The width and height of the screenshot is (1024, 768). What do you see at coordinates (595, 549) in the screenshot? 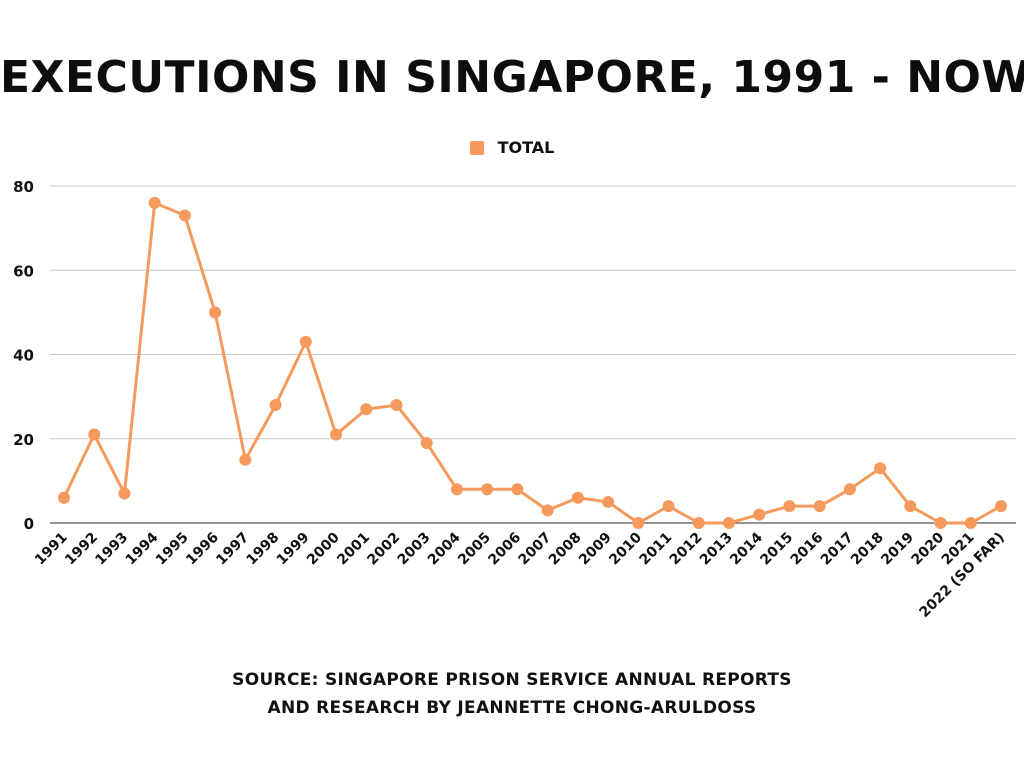
I see `x-tick-label: 2009` at bounding box center [595, 549].